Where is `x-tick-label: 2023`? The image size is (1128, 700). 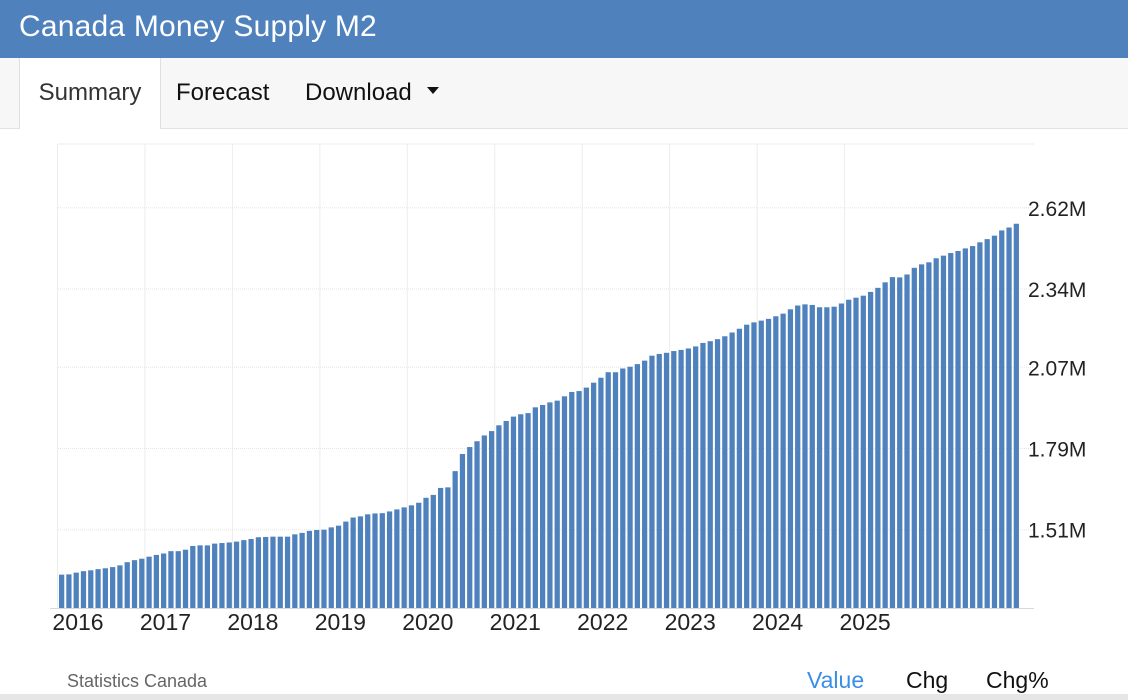 x-tick-label: 2023 is located at coordinates (690, 622).